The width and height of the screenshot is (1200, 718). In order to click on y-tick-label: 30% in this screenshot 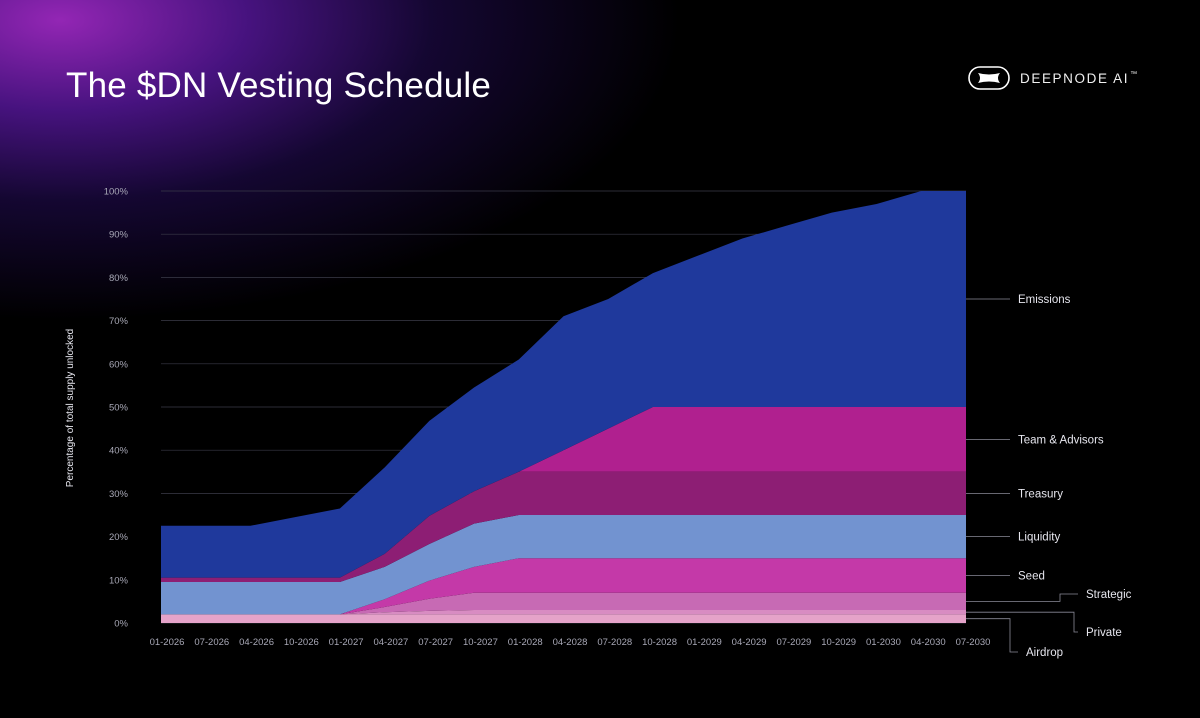, I will do `click(119, 494)`.